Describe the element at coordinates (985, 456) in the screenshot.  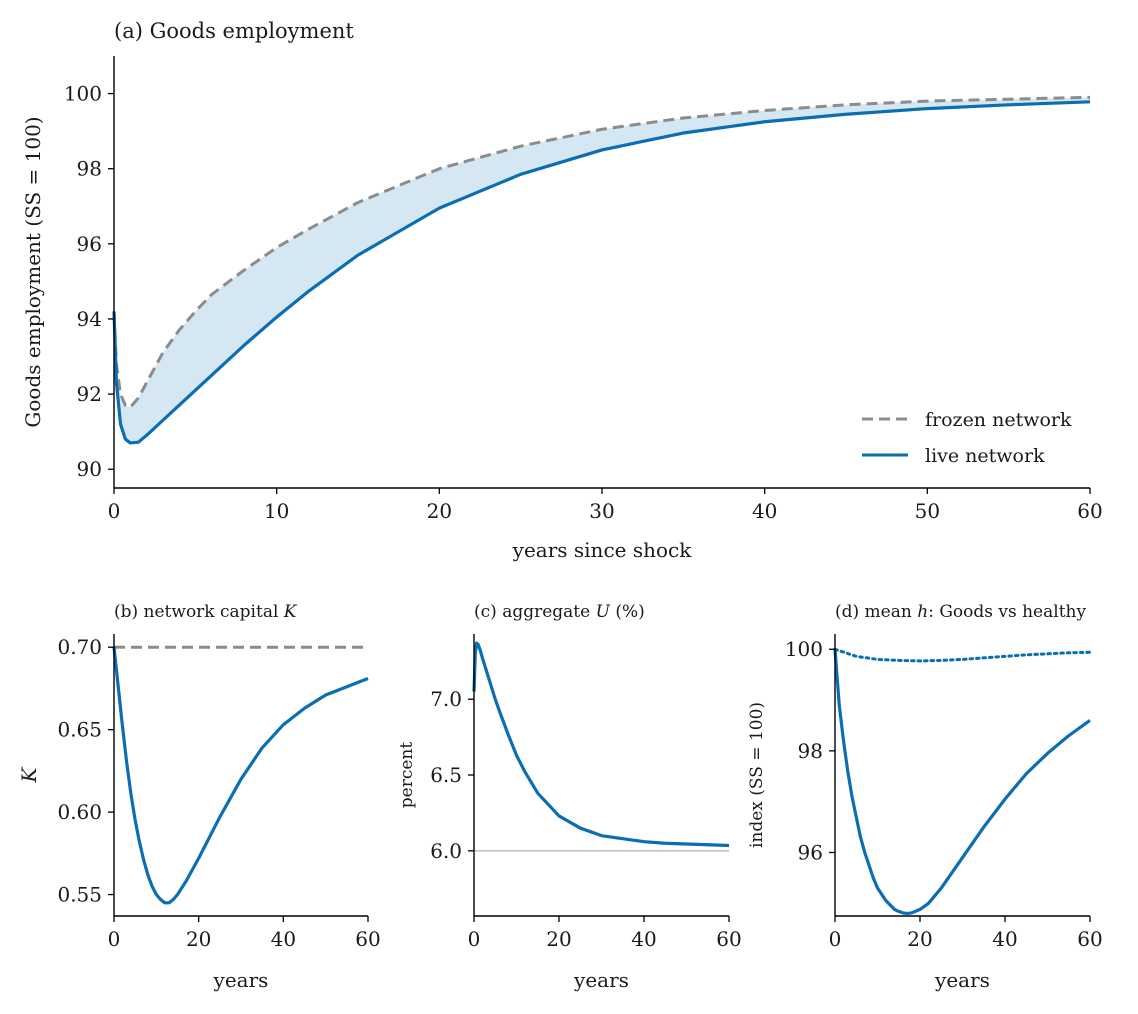
I see `legend-label-live-network: live network` at that location.